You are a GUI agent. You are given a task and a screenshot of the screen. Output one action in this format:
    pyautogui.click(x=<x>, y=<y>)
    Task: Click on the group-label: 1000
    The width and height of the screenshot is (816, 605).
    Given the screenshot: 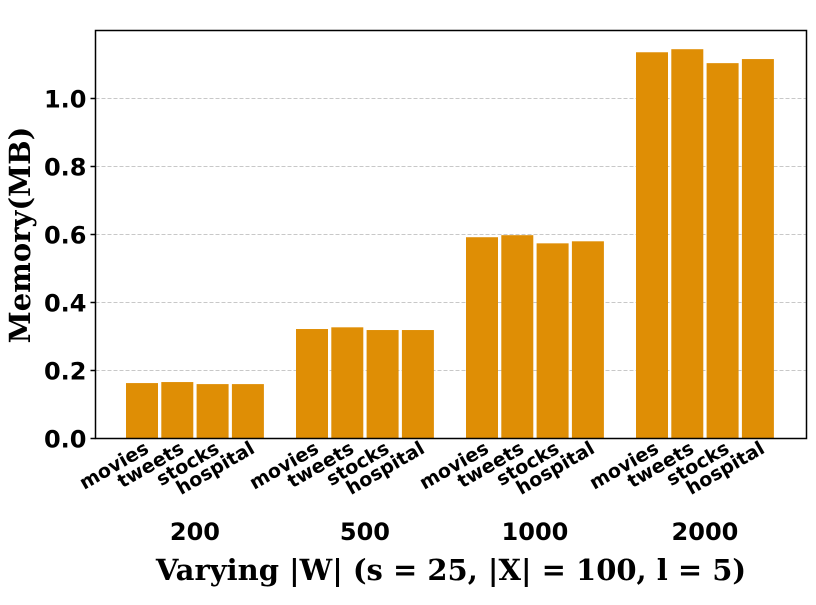 What is the action you would take?
    pyautogui.click(x=535, y=532)
    